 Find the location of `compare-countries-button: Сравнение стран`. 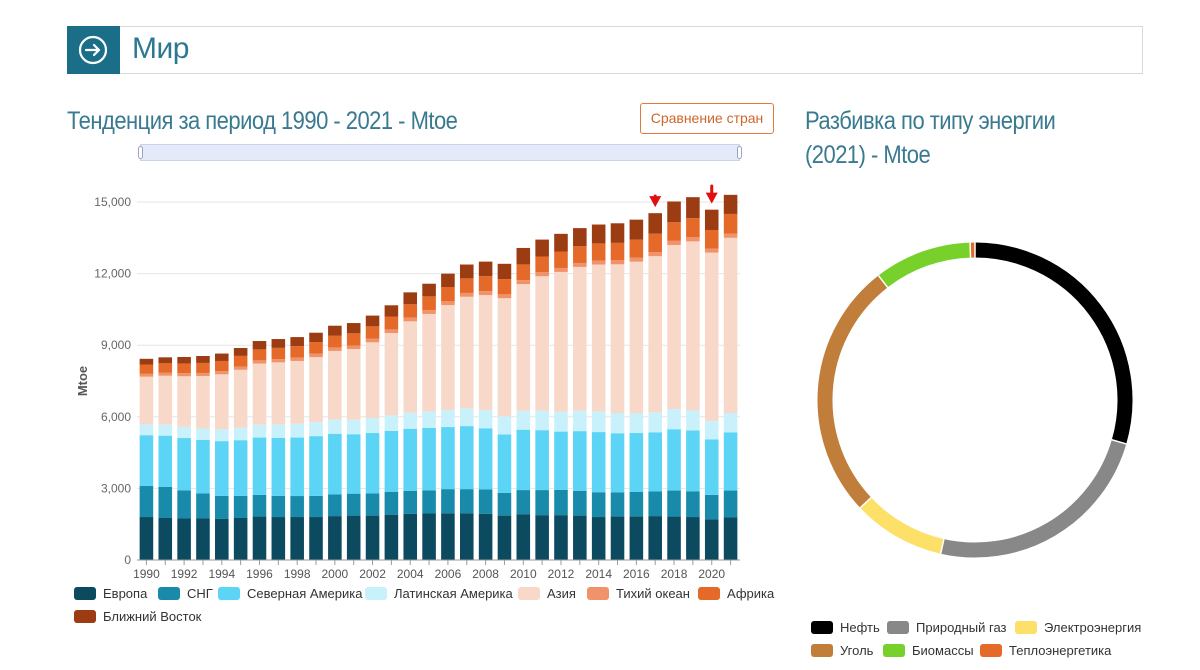

compare-countries-button: Сравнение стран is located at coordinates (707, 118).